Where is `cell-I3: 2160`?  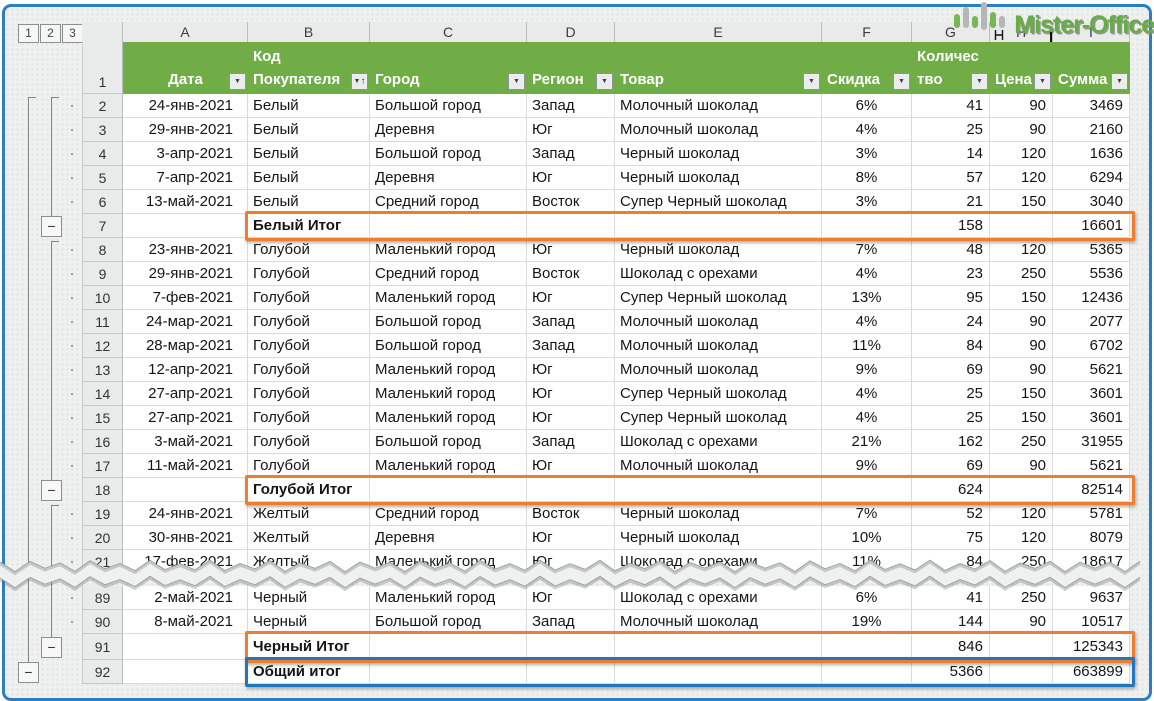
cell-I3: 2160 is located at coordinates (1091, 130).